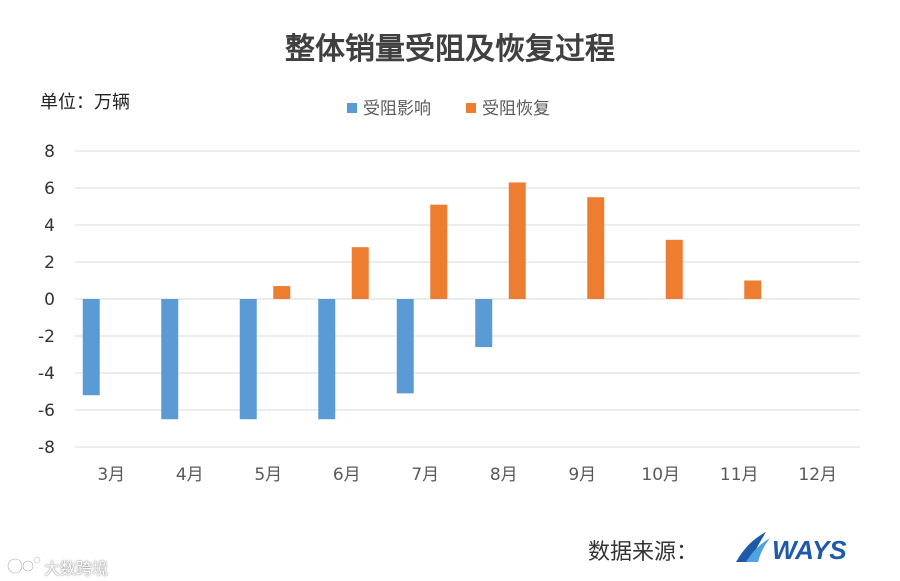 Image resolution: width=900 pixels, height=581 pixels. Describe the element at coordinates (809, 550) in the screenshot. I see `ways-logo-text: WAYS` at that location.